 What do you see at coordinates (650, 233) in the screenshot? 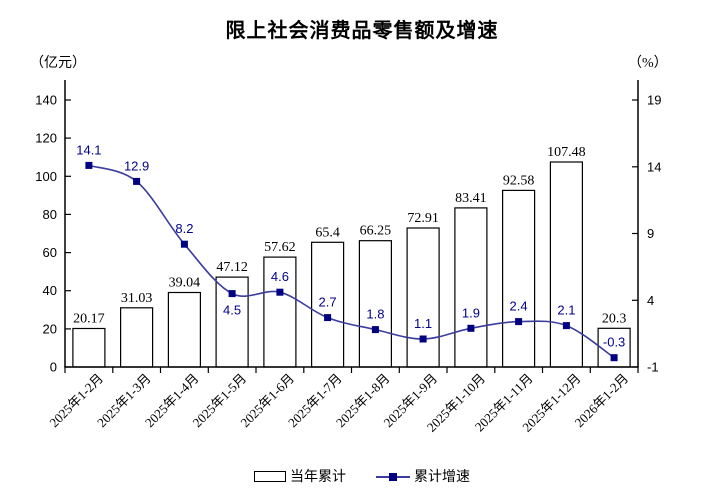
I see `right-axis-tick-label: 9` at bounding box center [650, 233].